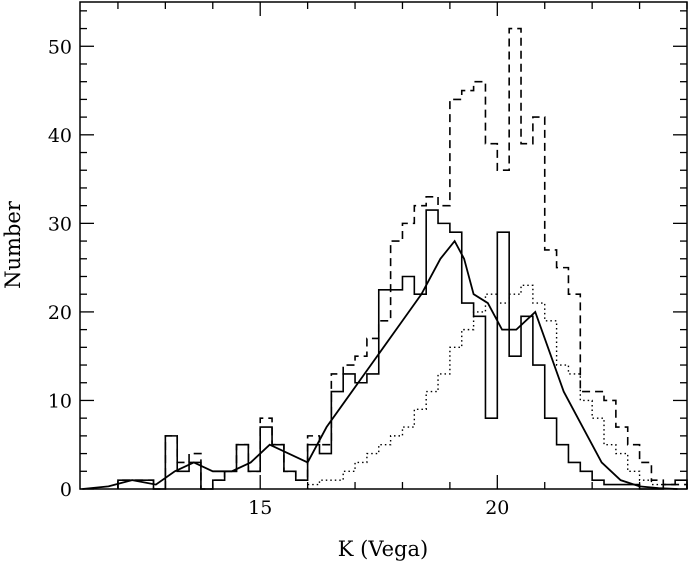  Describe the element at coordinates (60, 224) in the screenshot. I see `y-tick-label: 30` at that location.